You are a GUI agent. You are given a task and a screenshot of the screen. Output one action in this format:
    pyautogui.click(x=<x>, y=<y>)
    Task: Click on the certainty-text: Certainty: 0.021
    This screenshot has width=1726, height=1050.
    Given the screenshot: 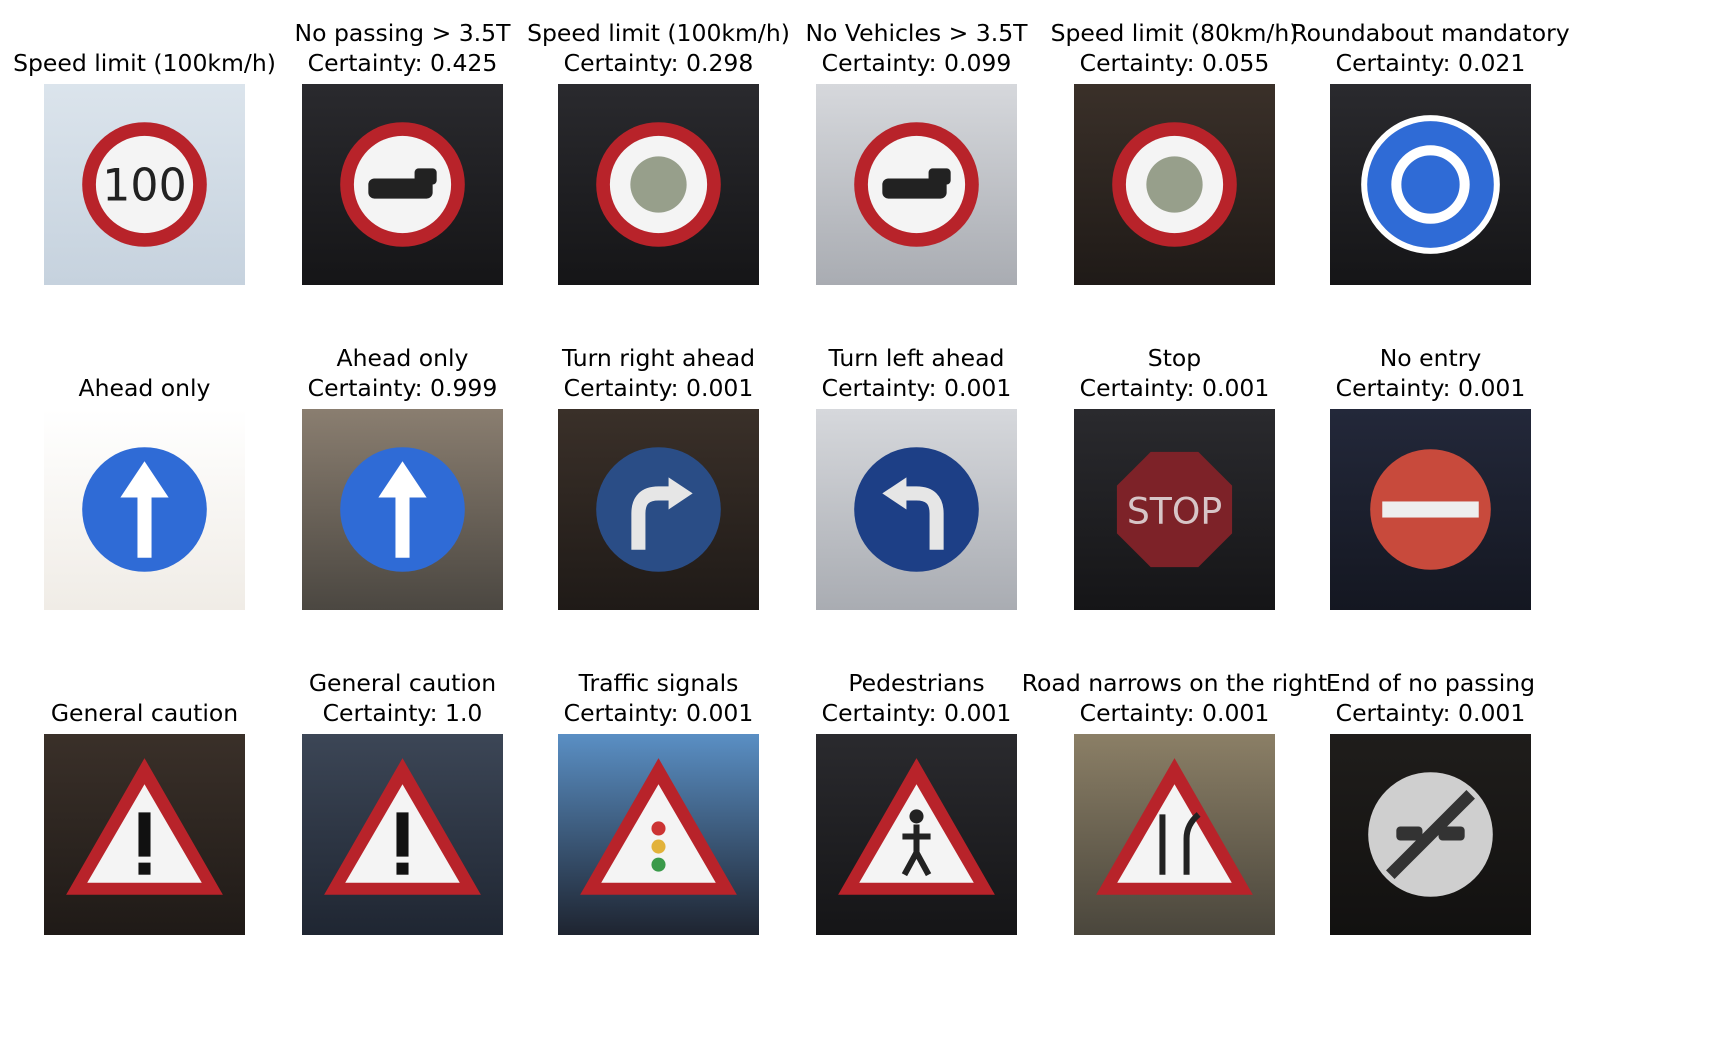 What is the action you would take?
    pyautogui.click(x=1430, y=63)
    